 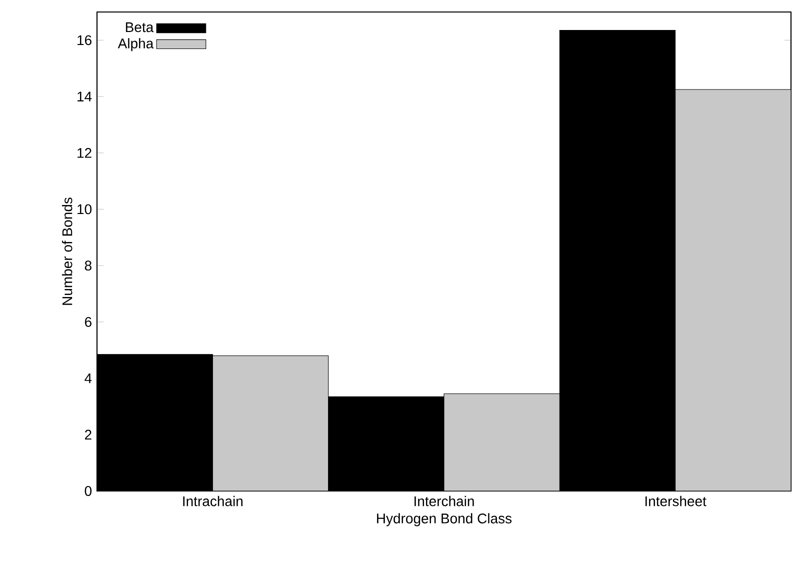 What do you see at coordinates (88, 435) in the screenshot?
I see `y-tick-label: 2` at bounding box center [88, 435].